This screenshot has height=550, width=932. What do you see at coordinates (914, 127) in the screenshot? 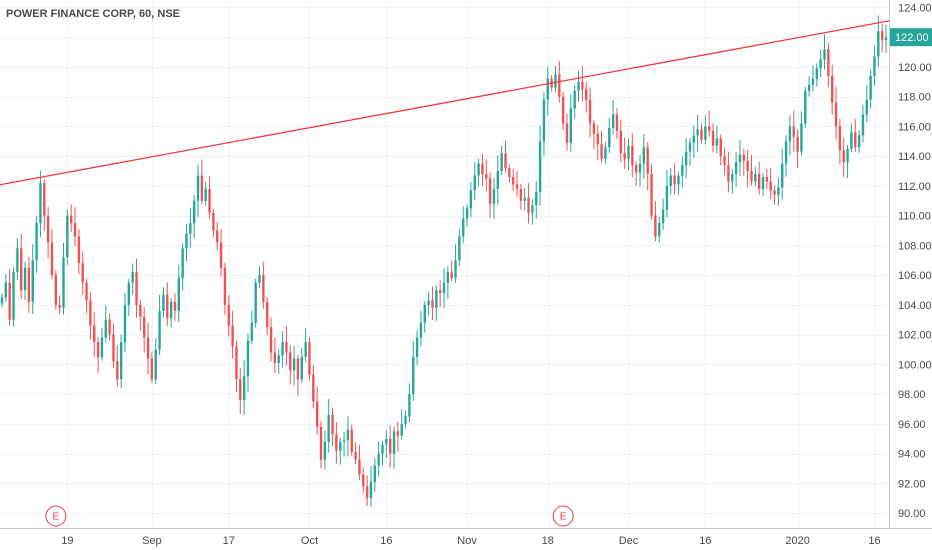
I see `y-tick-label: 116.00` at bounding box center [914, 127].